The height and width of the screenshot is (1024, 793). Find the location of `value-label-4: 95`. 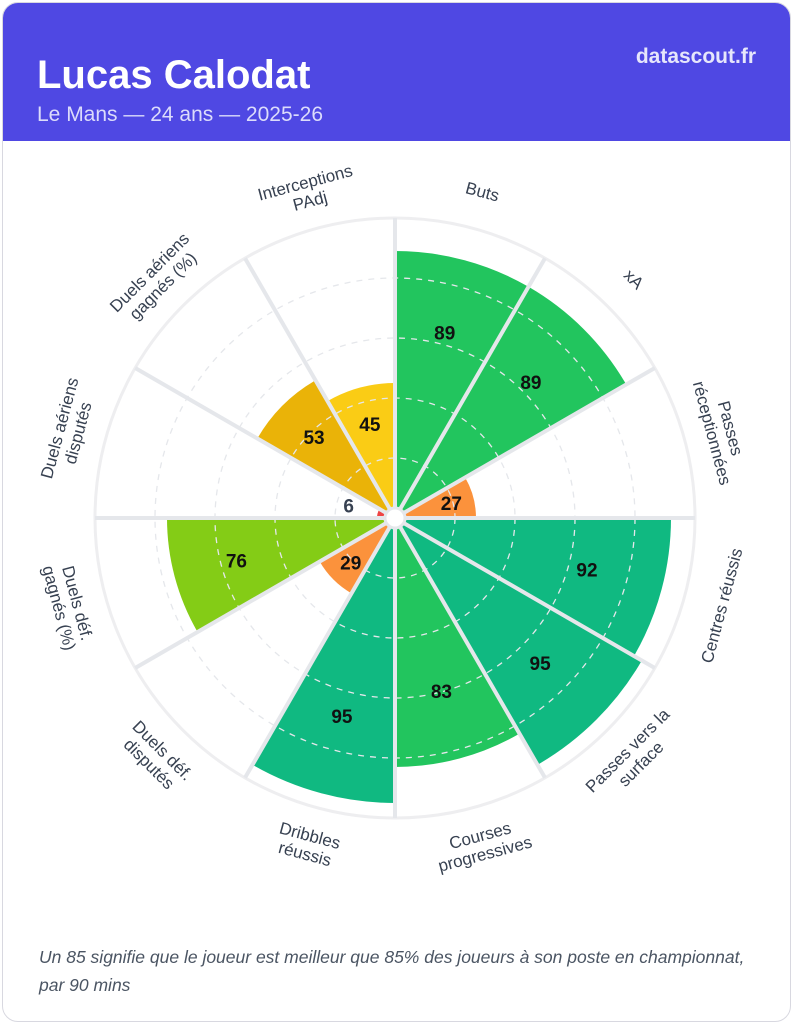

value-label-4: 95 is located at coordinates (541, 664).